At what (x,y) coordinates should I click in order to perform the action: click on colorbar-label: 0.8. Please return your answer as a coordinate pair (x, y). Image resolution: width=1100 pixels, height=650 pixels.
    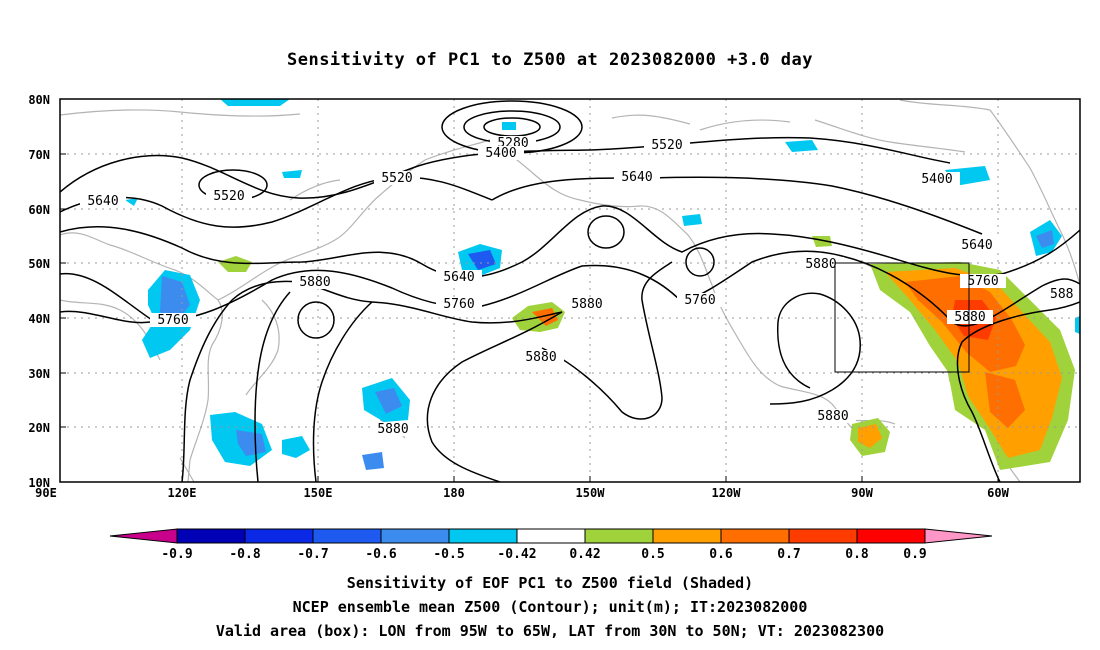
    Looking at the image, I should click on (857, 554).